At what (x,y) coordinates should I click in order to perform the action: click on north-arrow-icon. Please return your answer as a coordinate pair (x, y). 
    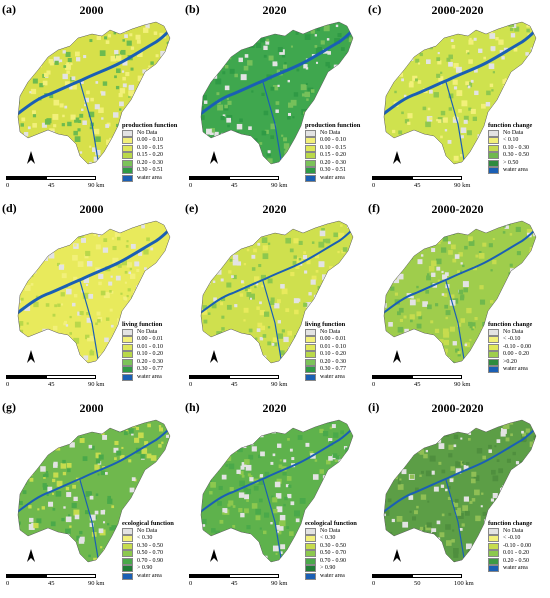
    Looking at the image, I should click on (31, 555).